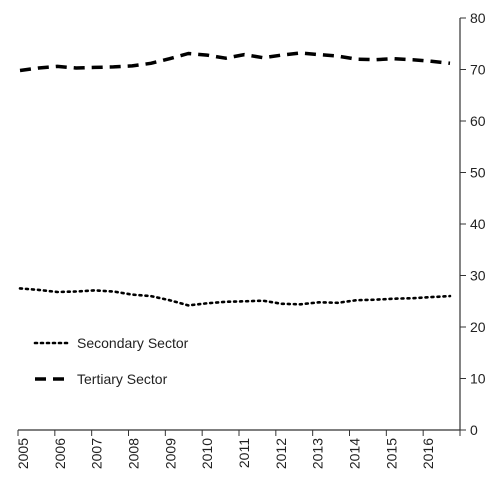 This screenshot has height=502, width=500. Describe the element at coordinates (478, 70) in the screenshot. I see `y-tick-label: 70` at that location.